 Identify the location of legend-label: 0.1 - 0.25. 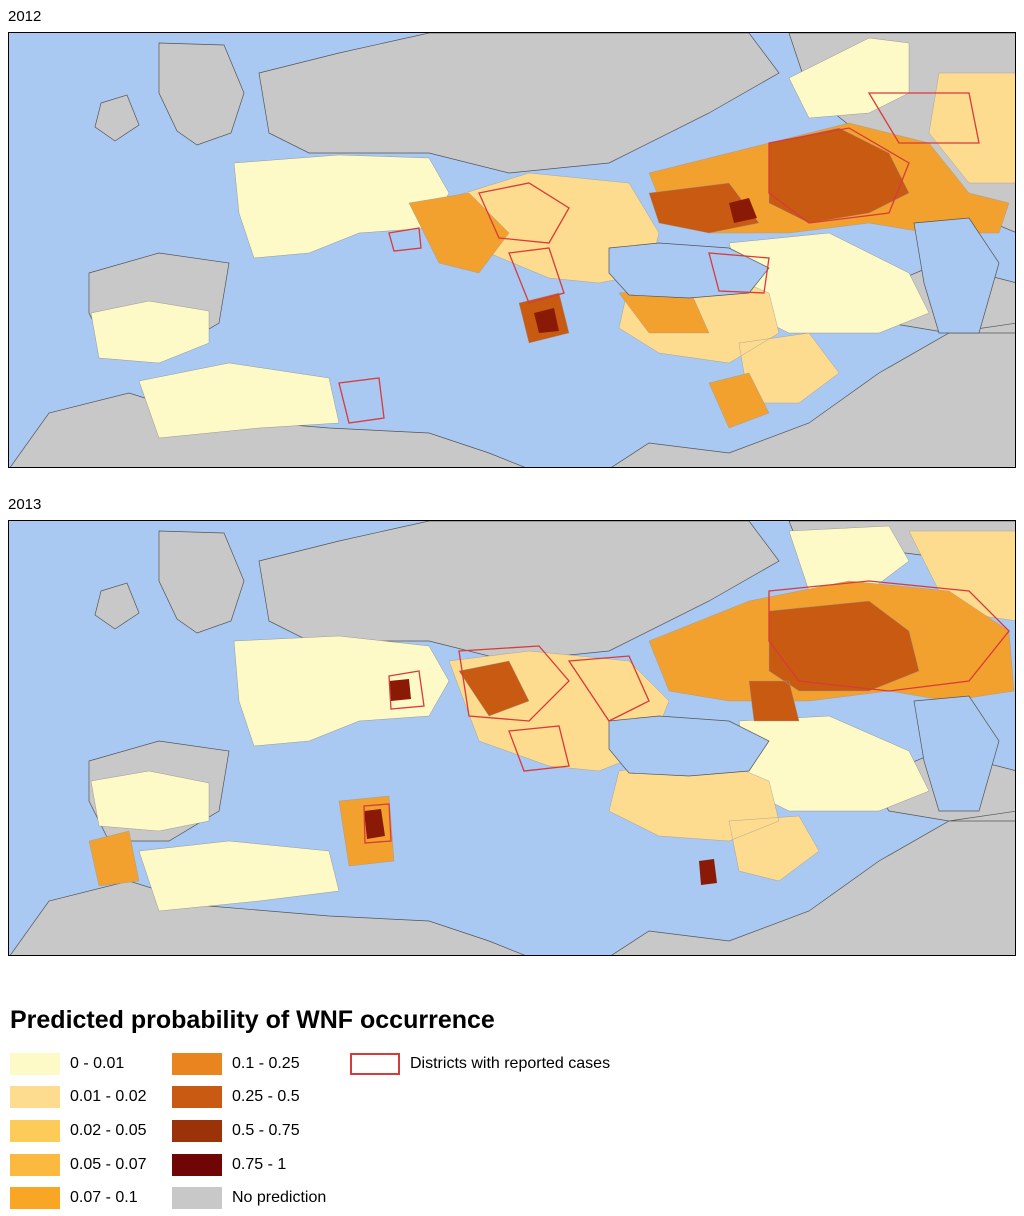
(266, 1063).